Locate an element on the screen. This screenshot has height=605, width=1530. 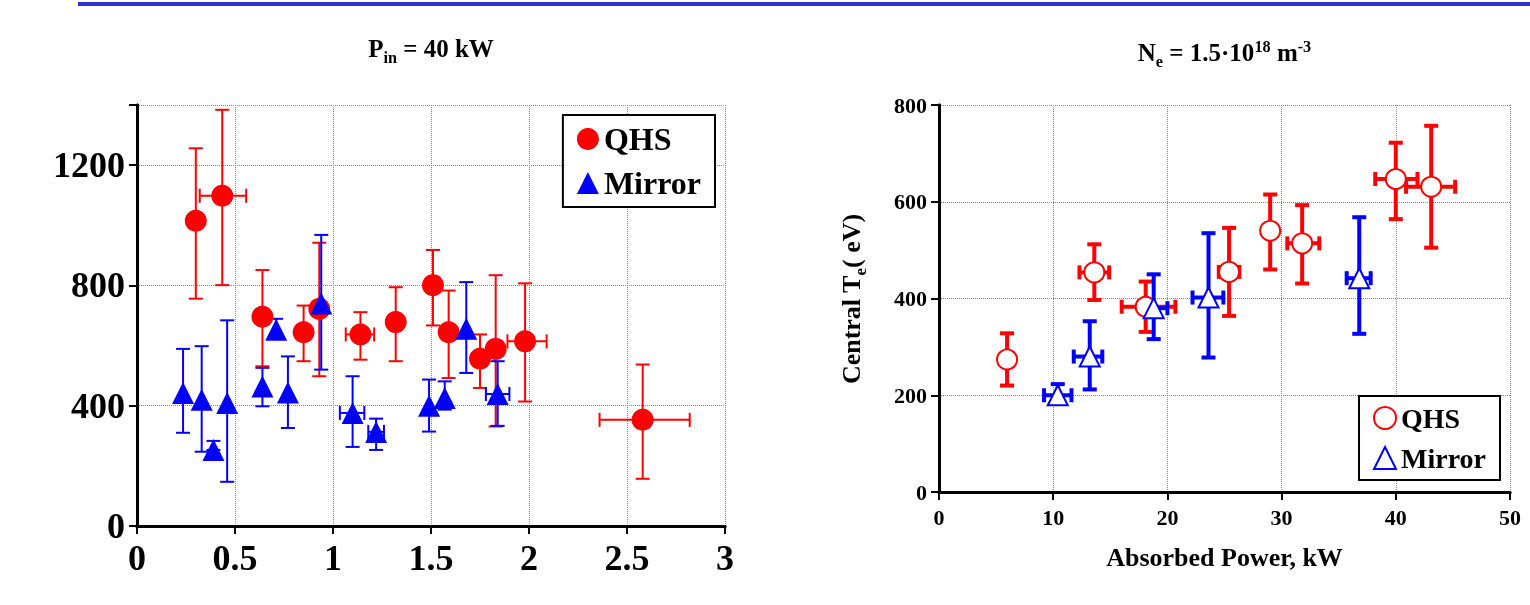
chart-title: N$_{e}$ = 1.5·10$^{18}$ m$^{-3}$ is located at coordinates (1224, 55).